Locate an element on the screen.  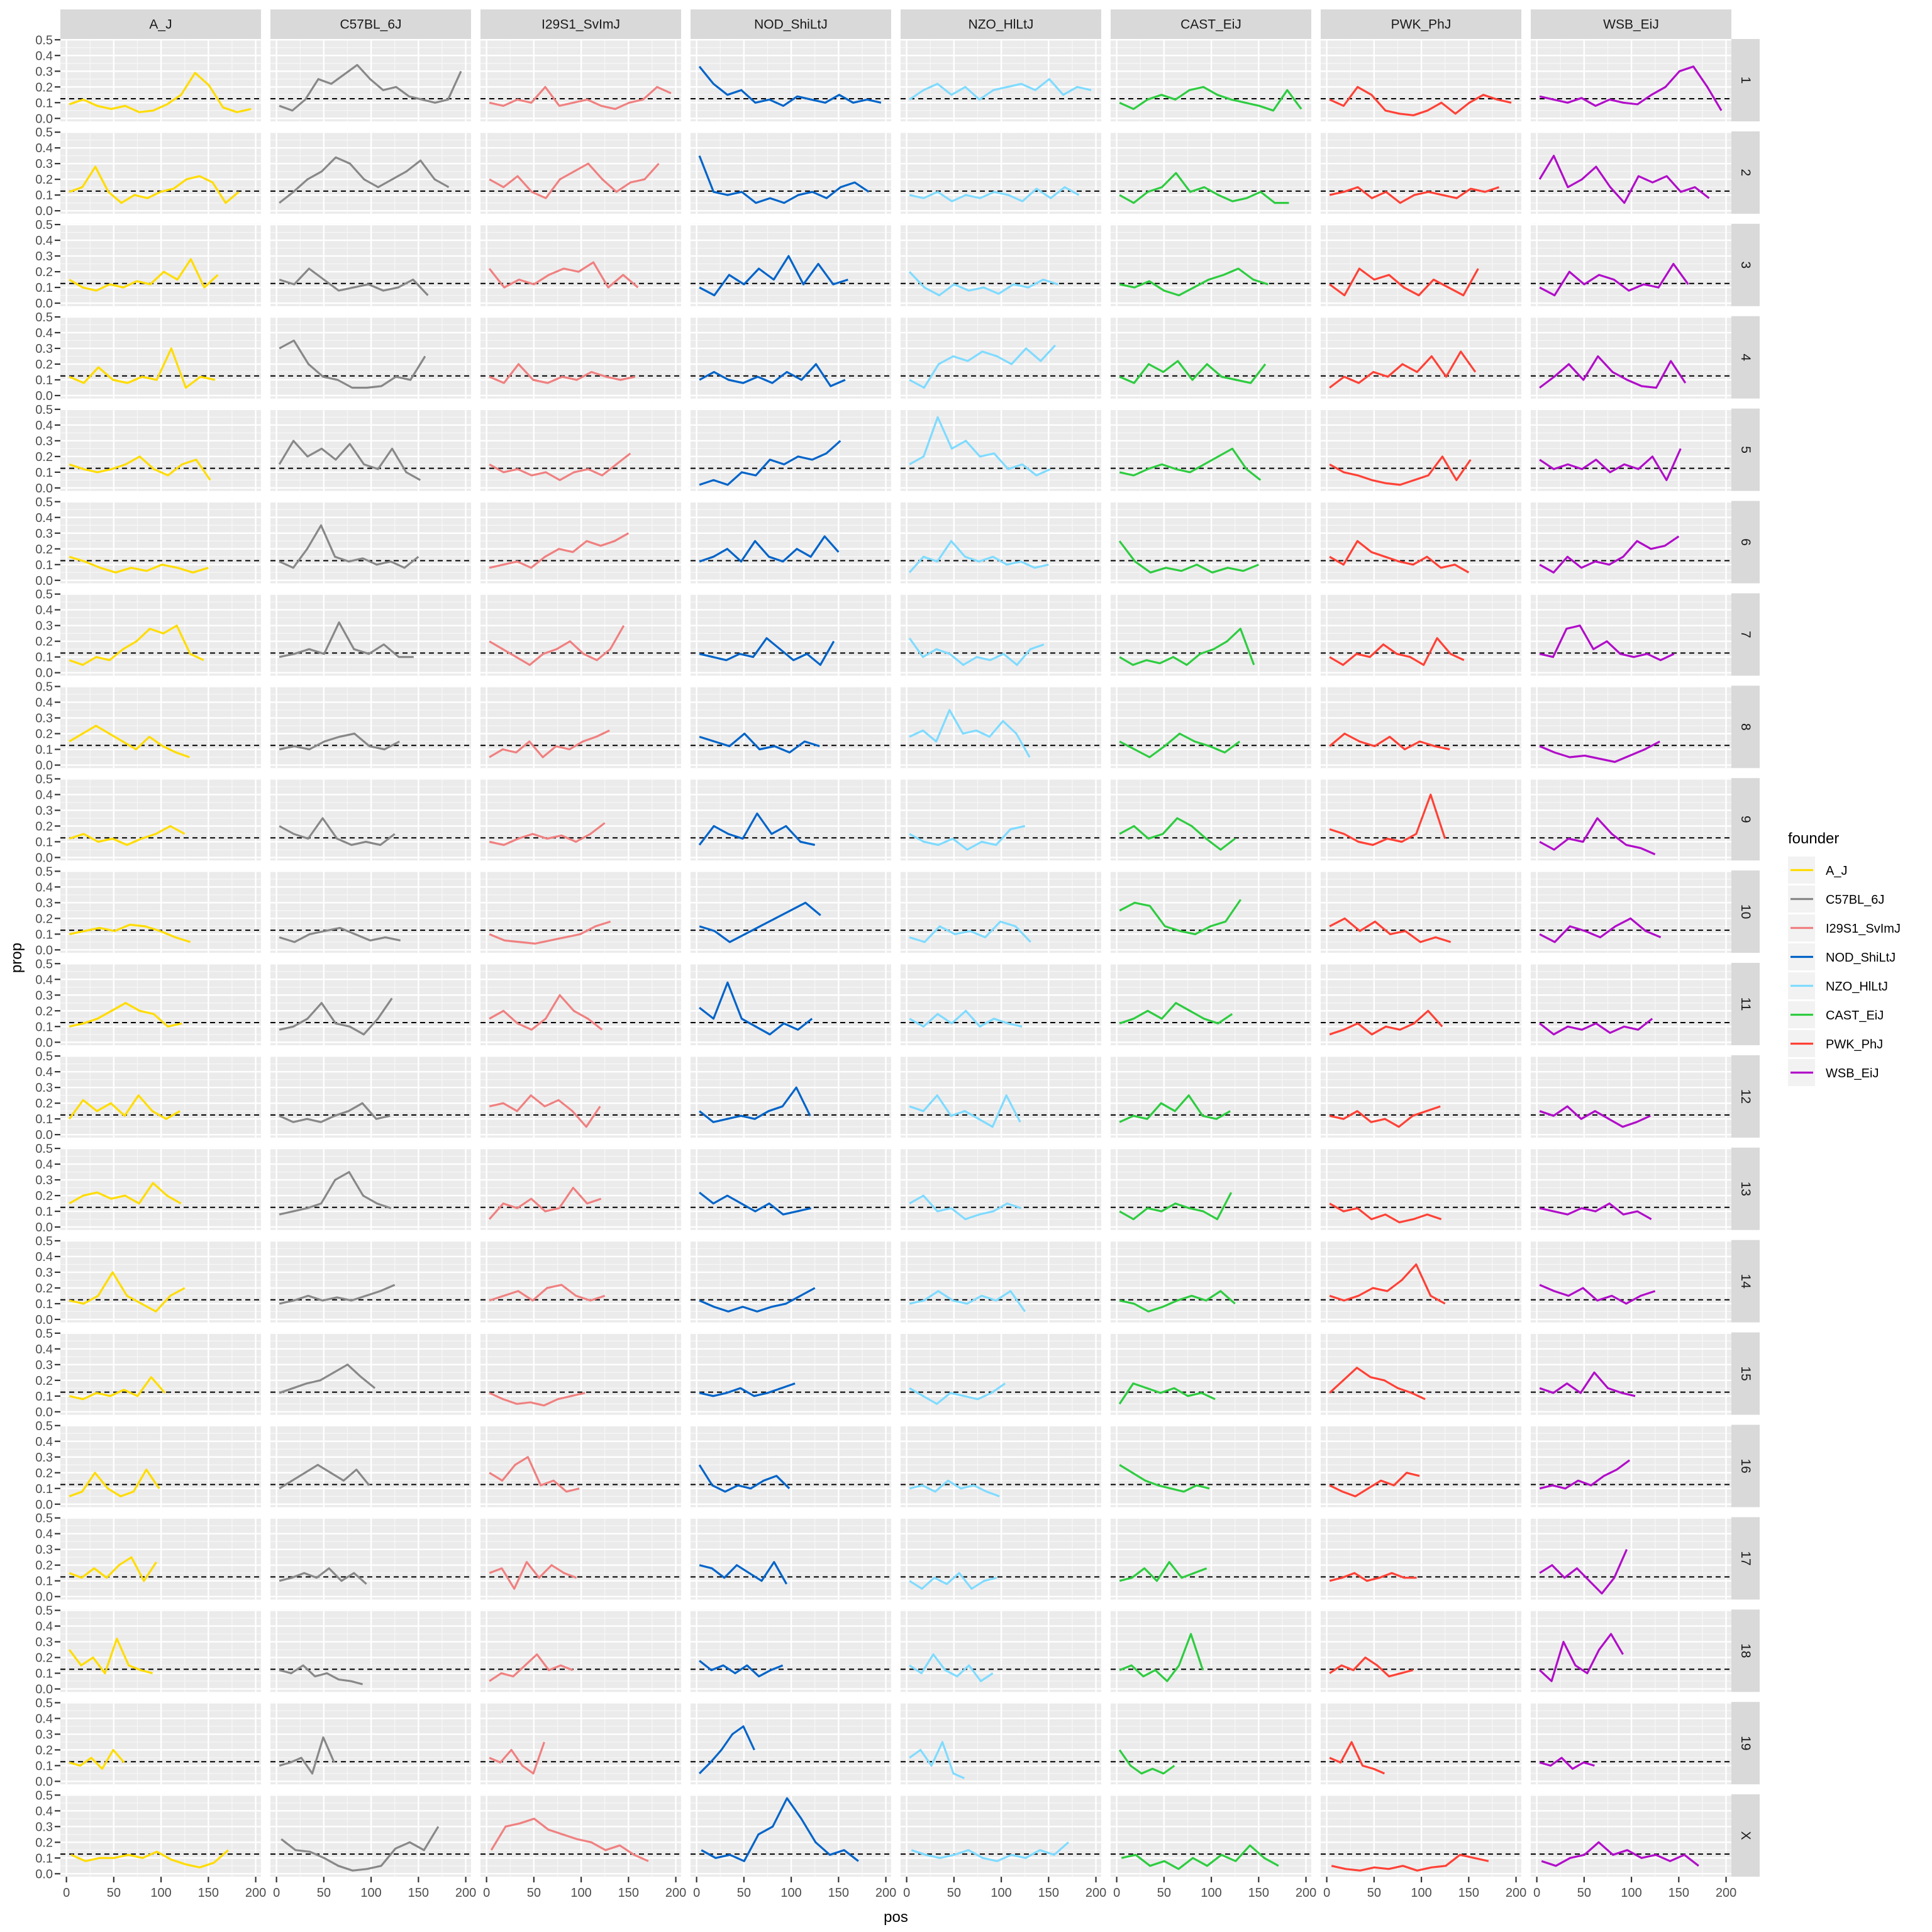
strip-label: 17 is located at coordinates (1745, 1558).